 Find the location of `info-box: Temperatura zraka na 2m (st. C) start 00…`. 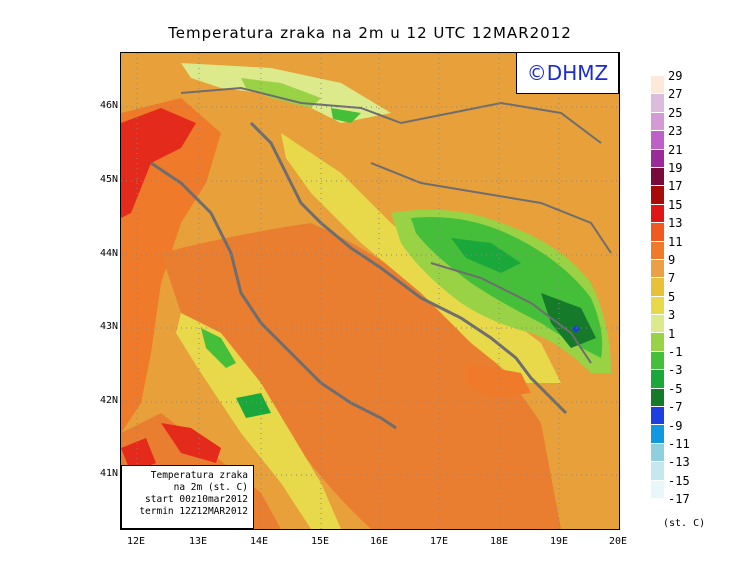

info-box: Temperatura zraka na 2m (st. C) start 00… is located at coordinates (187, 497).